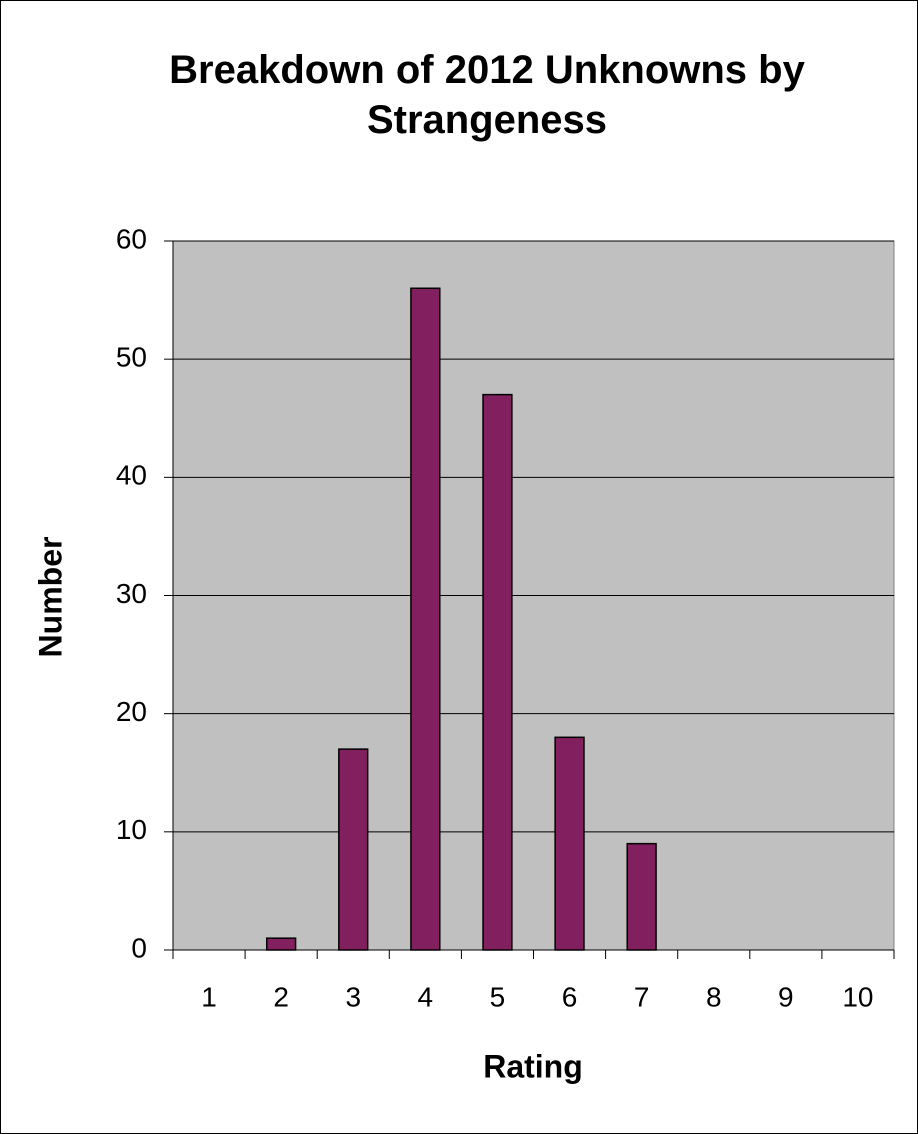  I want to click on x-tick-label: 8, so click(714, 996).